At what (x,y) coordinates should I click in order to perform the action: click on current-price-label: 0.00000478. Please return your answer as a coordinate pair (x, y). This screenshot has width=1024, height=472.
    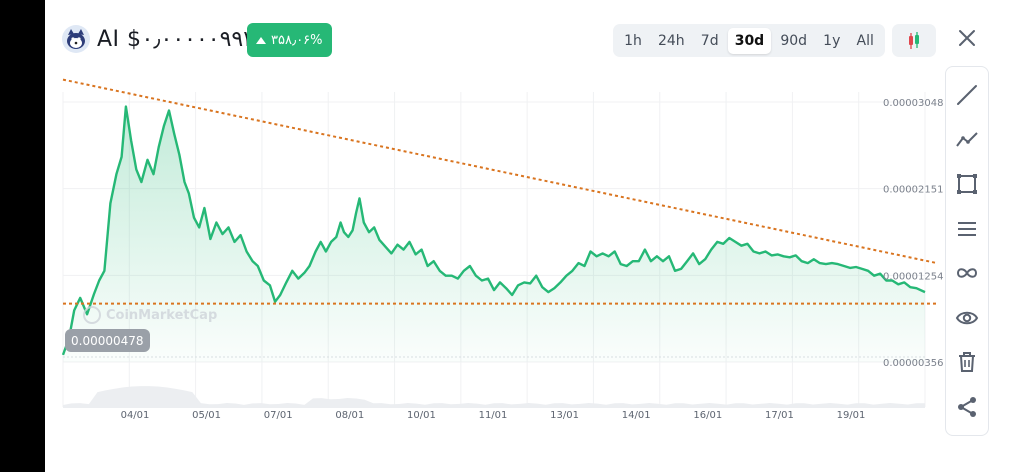
    Looking at the image, I should click on (107, 340).